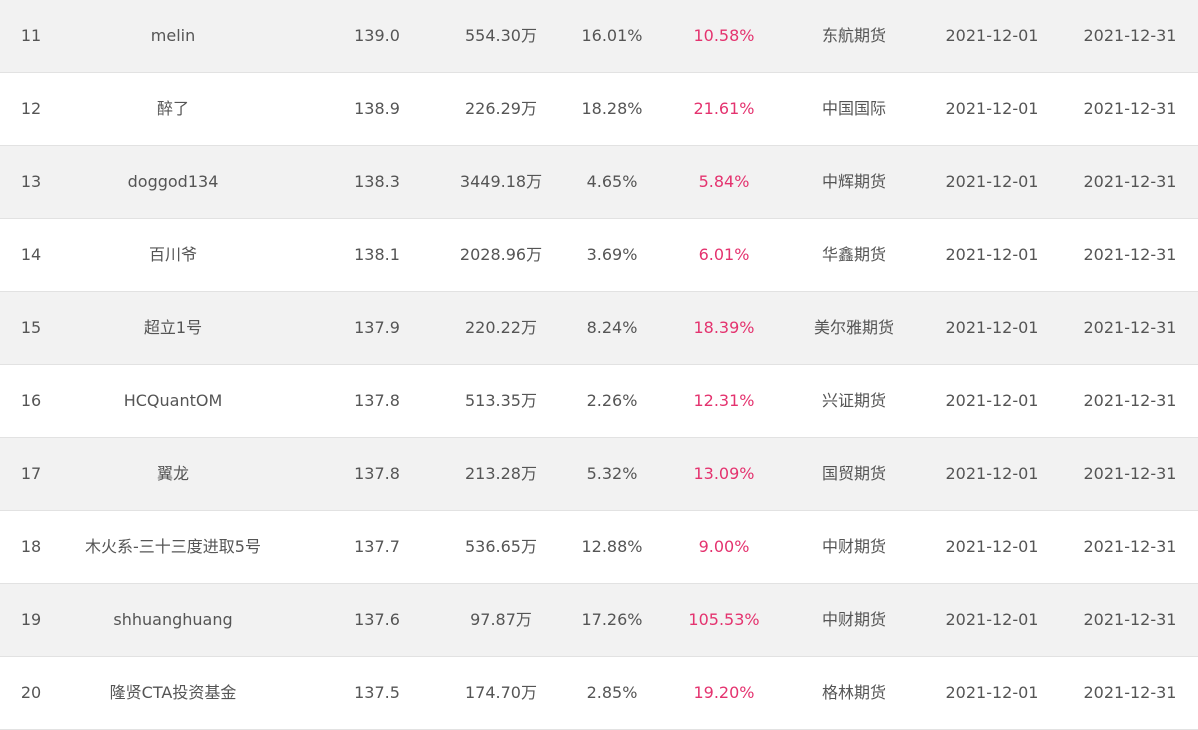 Image resolution: width=1198 pixels, height=730 pixels. What do you see at coordinates (173, 327) in the screenshot?
I see `account-name-cell: 超立1号` at bounding box center [173, 327].